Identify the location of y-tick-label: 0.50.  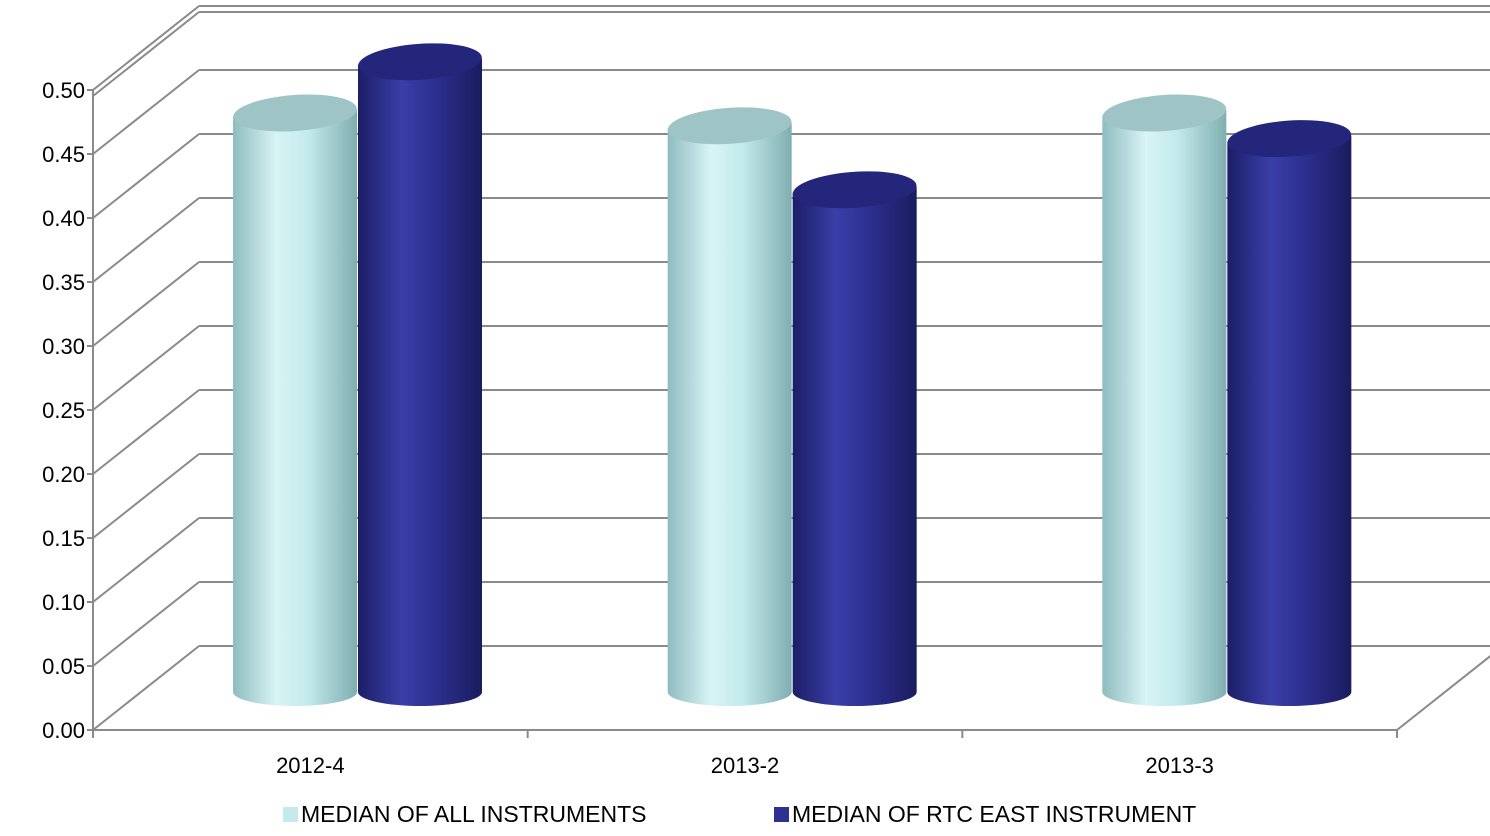
(63, 90).